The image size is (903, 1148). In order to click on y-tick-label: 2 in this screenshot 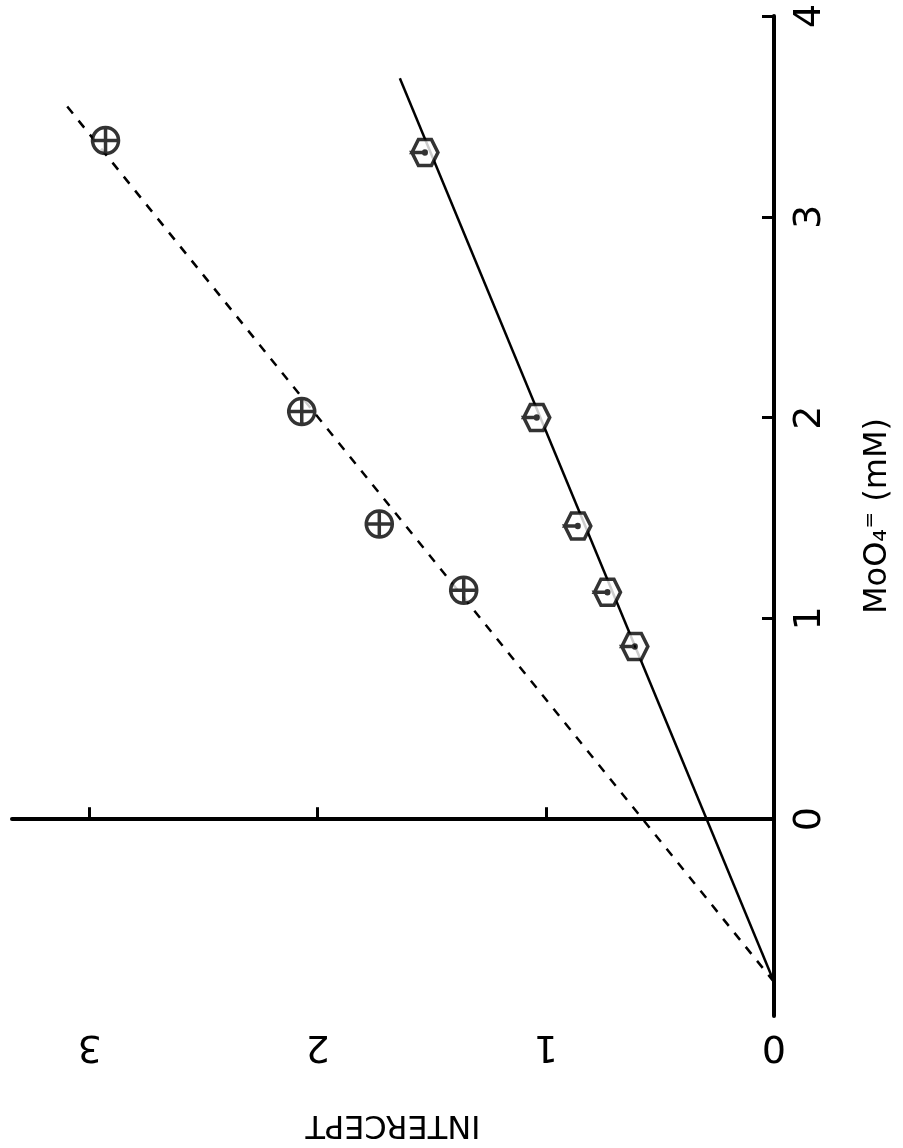, I will do `click(807, 417)`.